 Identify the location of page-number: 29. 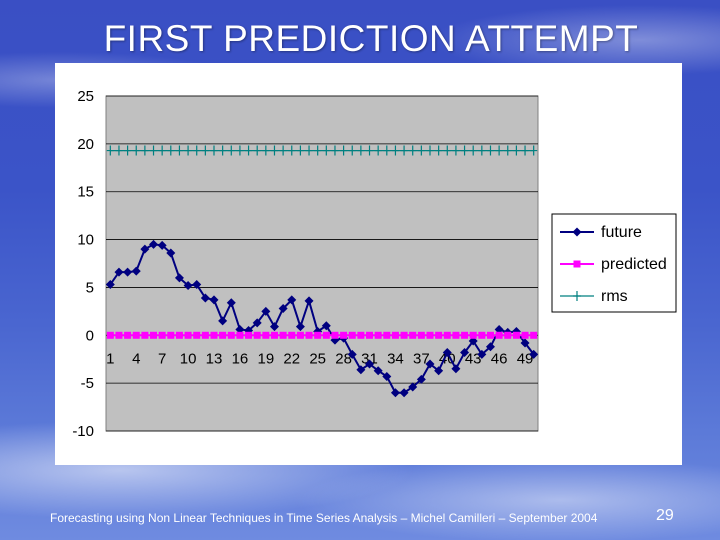
(665, 515).